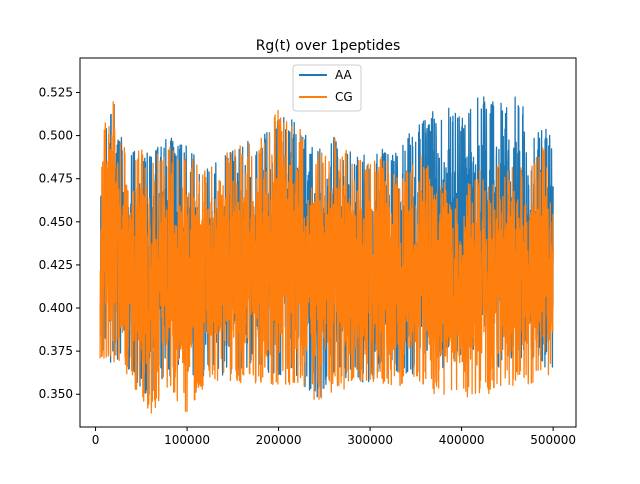  What do you see at coordinates (328, 46) in the screenshot?
I see `chart-title: Rg(t) over 1peptides` at bounding box center [328, 46].